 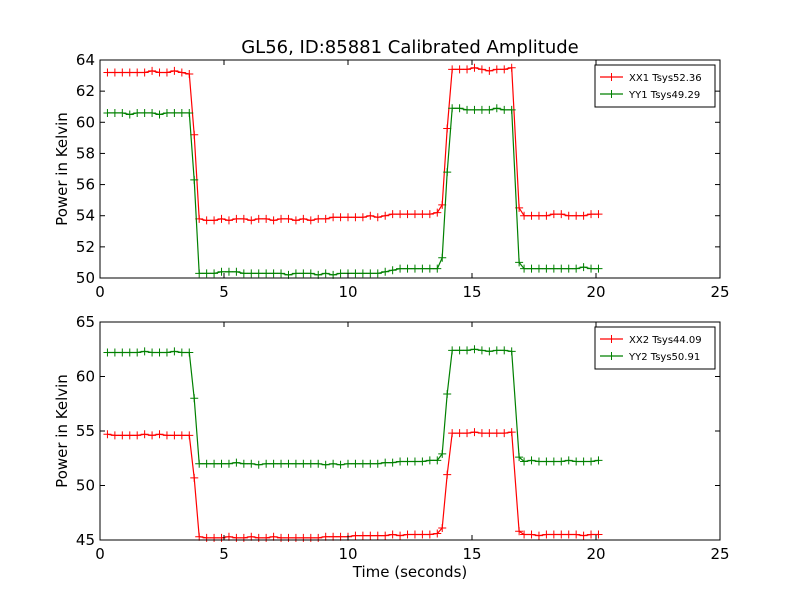 I want to click on y-tick-label: 45, so click(x=85, y=540).